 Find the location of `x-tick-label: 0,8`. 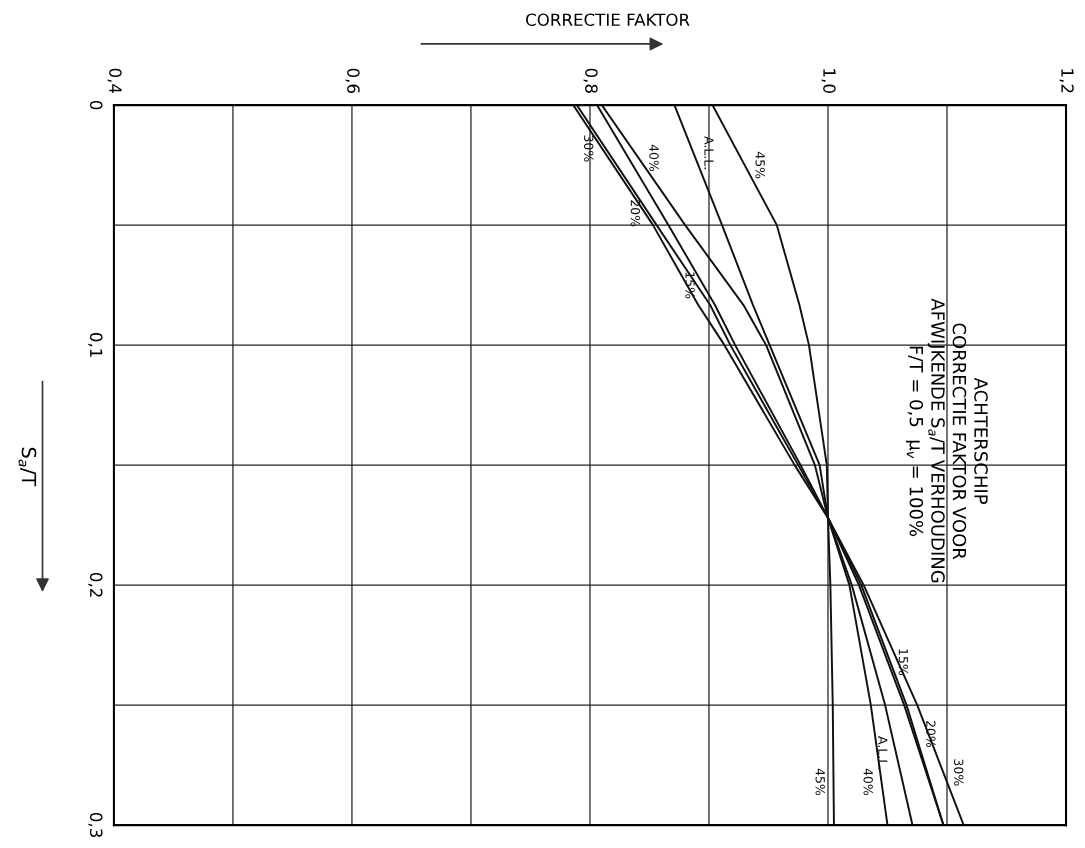

x-tick-label: 0,8 is located at coordinates (590, 80).